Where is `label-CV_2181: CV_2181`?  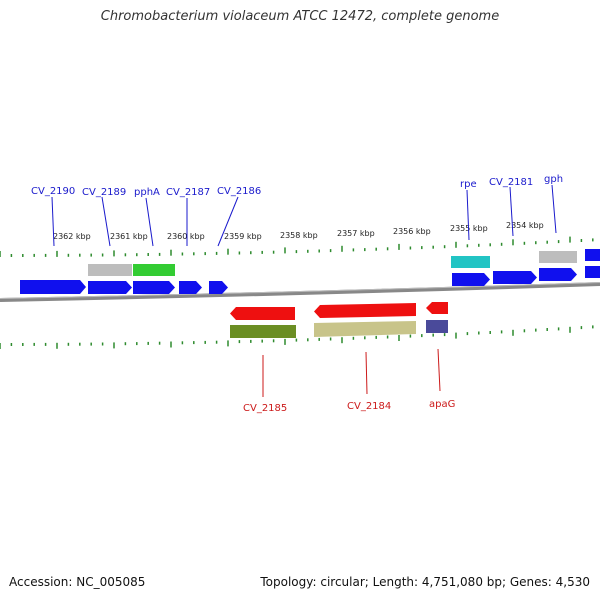 label-CV_2181: CV_2181 is located at coordinates (511, 182).